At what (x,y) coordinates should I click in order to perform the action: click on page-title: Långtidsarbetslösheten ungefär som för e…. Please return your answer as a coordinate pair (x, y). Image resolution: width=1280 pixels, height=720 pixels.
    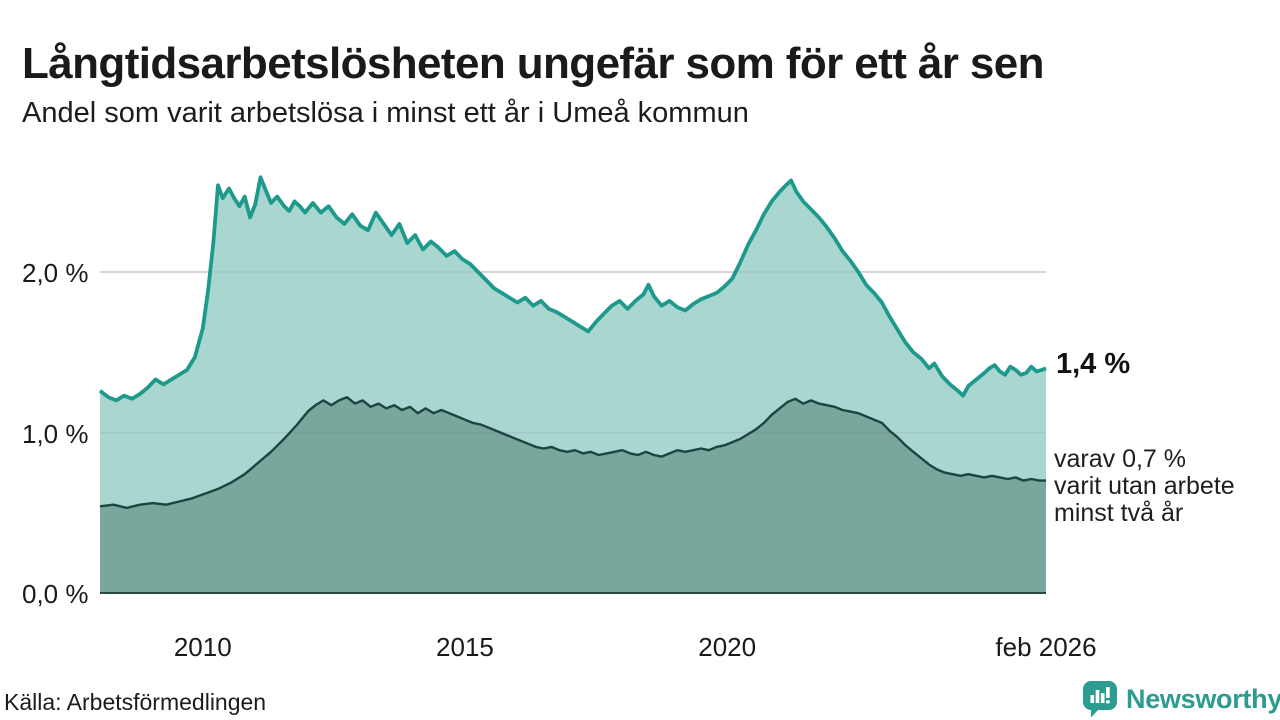
    Looking at the image, I should click on (533, 64).